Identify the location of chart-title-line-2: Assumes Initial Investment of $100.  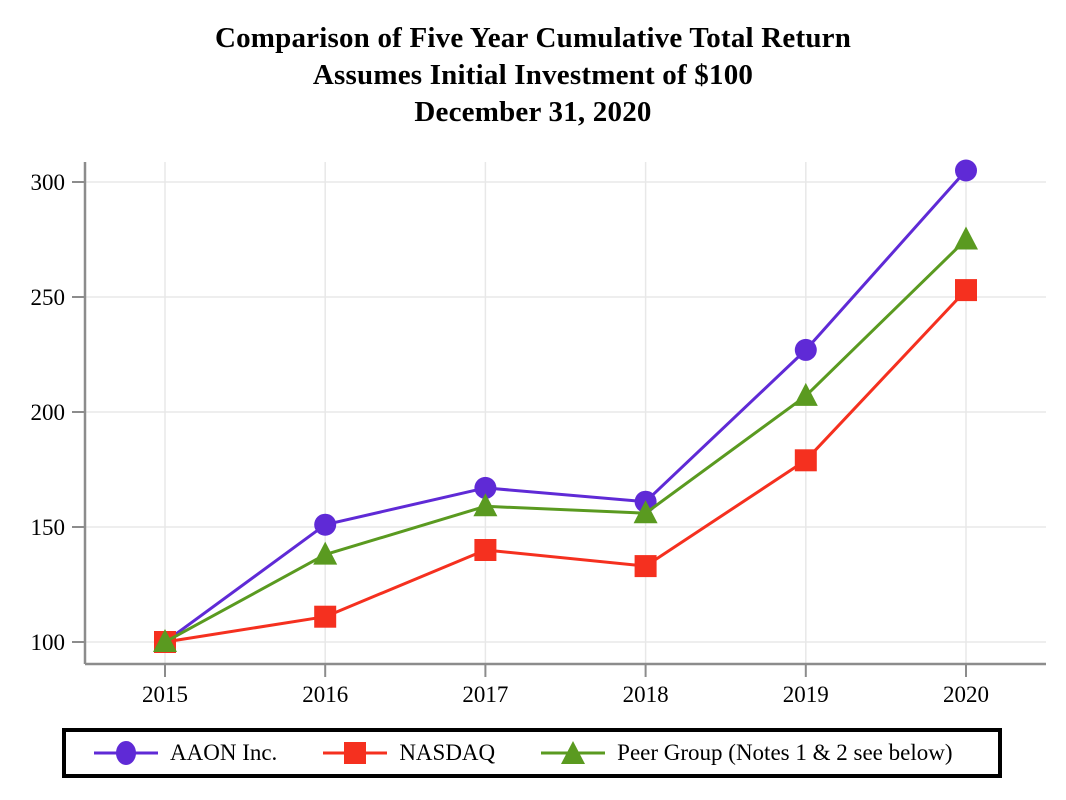
(533, 75).